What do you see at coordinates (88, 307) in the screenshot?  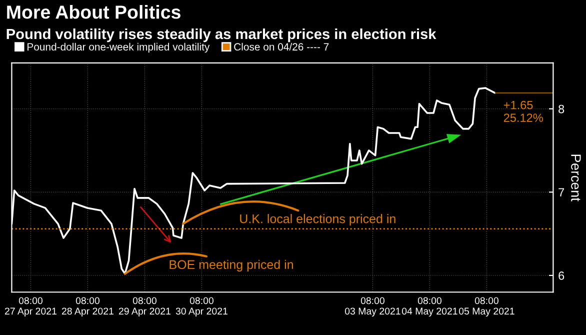 I see `x-tick-label: 08:00 28 Apr 2021` at bounding box center [88, 307].